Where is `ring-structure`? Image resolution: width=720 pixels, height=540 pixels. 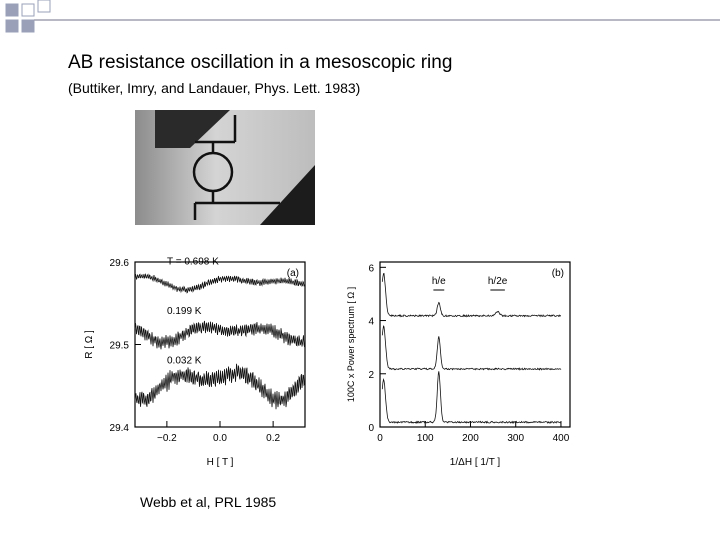 ring-structure is located at coordinates (236, 167).